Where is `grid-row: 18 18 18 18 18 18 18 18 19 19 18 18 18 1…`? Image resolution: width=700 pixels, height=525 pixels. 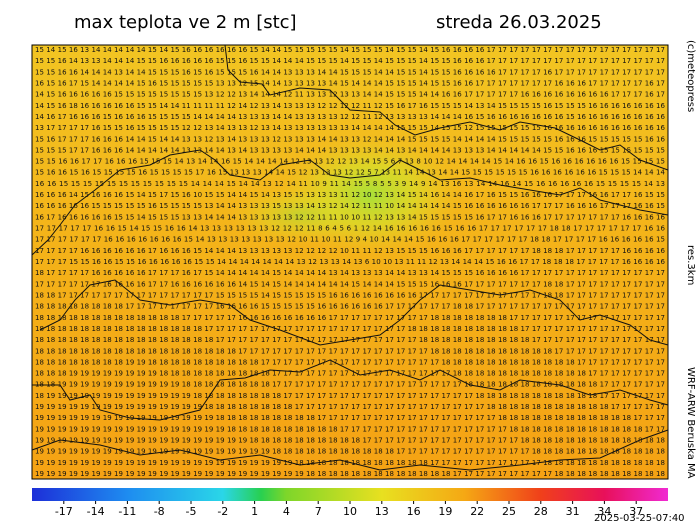 grid-row: 18 18 18 18 18 18 18 18 19 19 18 18 18 1… is located at coordinates (350, 362).